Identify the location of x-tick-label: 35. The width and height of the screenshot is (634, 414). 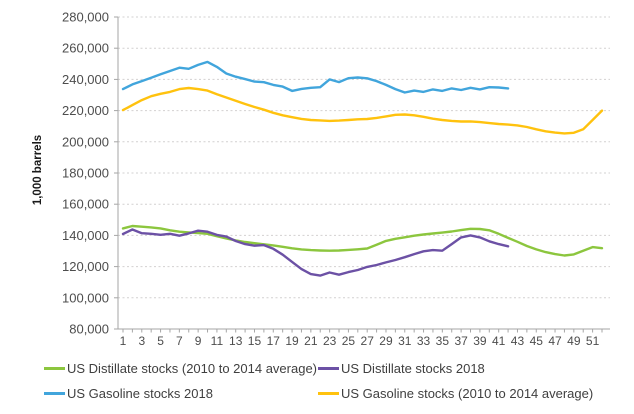
(443, 341).